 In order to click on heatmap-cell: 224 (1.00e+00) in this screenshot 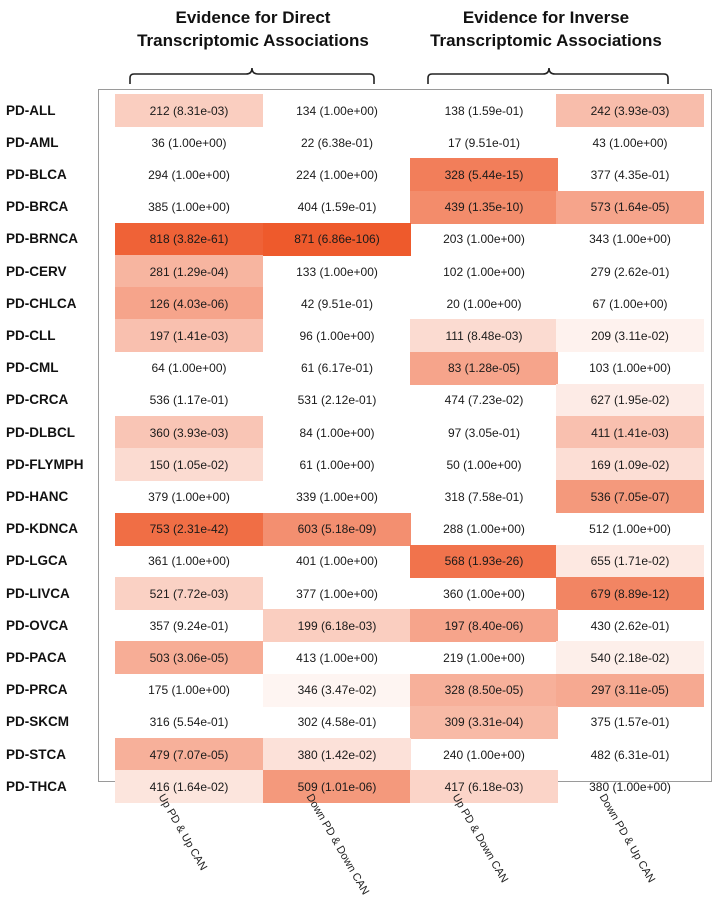, I will do `click(337, 174)`.